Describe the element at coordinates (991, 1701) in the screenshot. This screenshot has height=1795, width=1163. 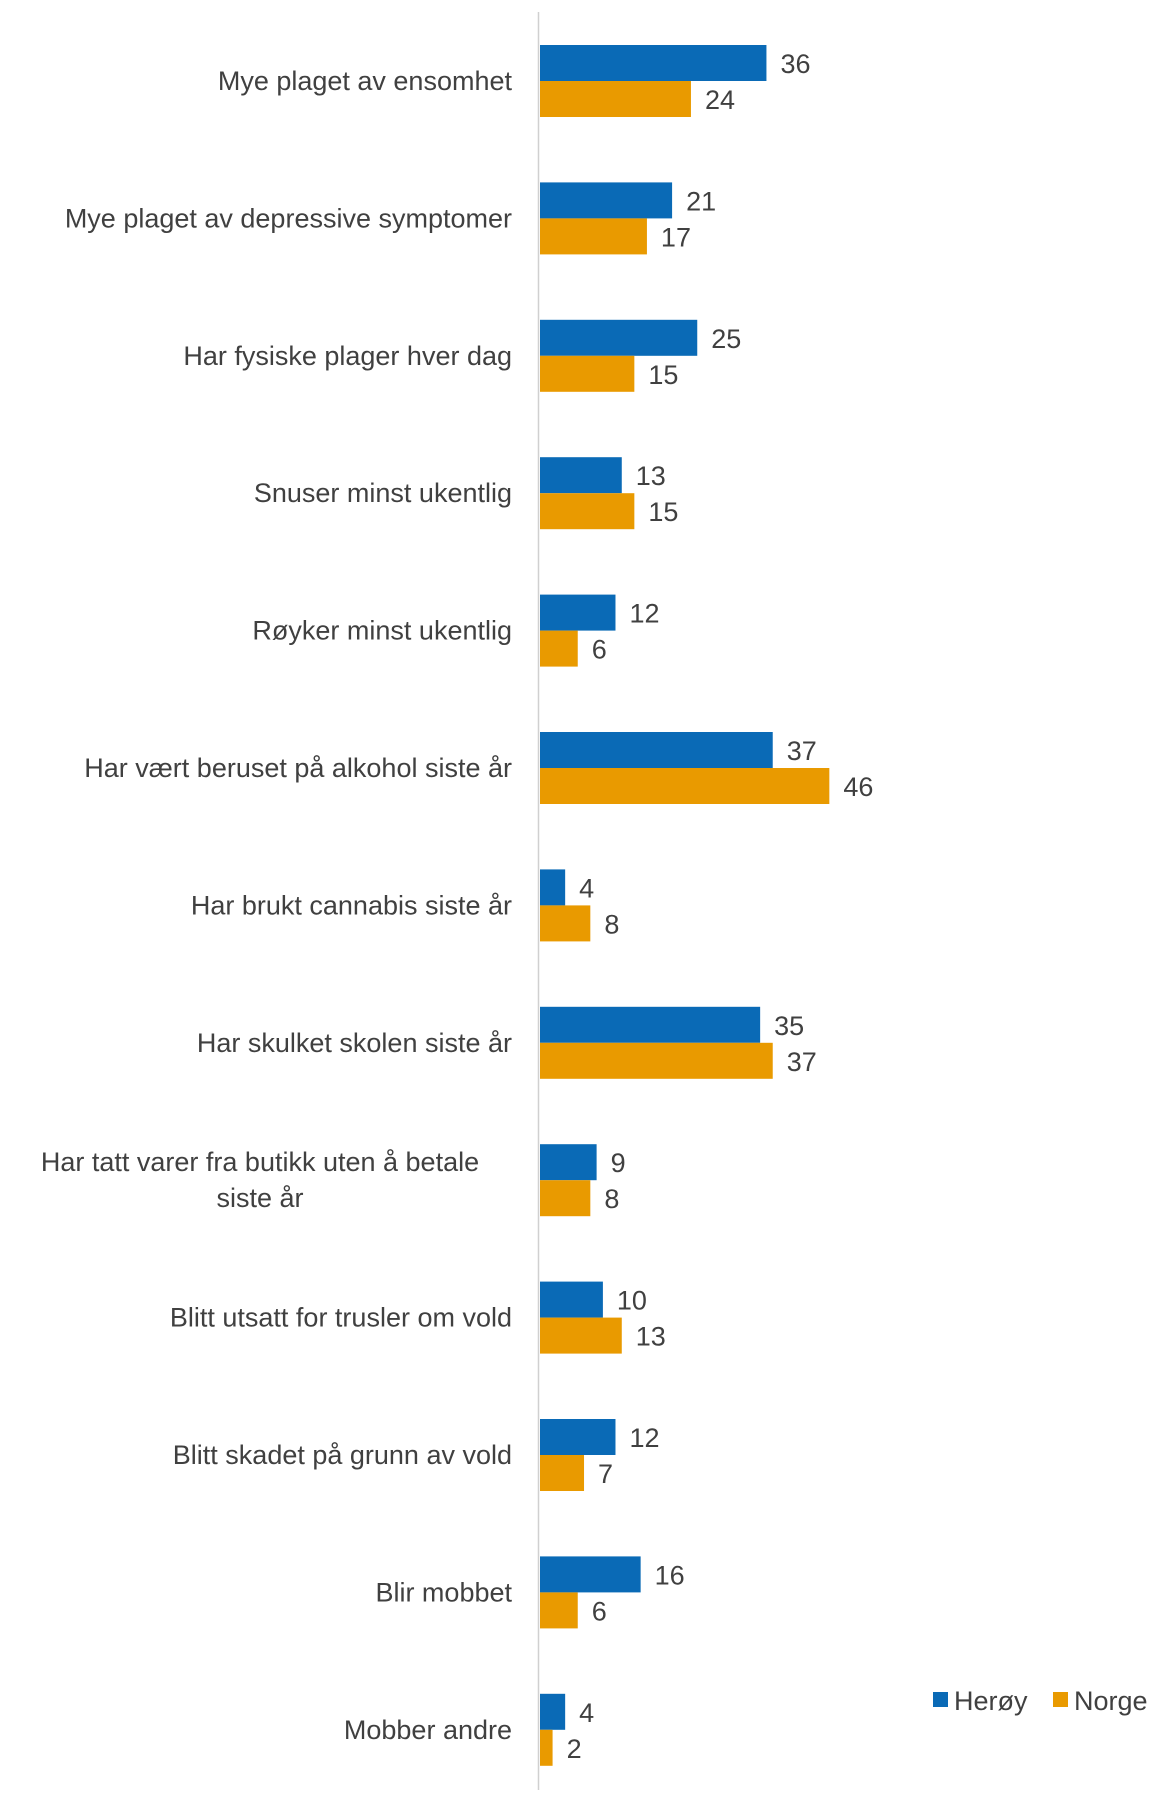
I see `legend-label: Herøy` at that location.